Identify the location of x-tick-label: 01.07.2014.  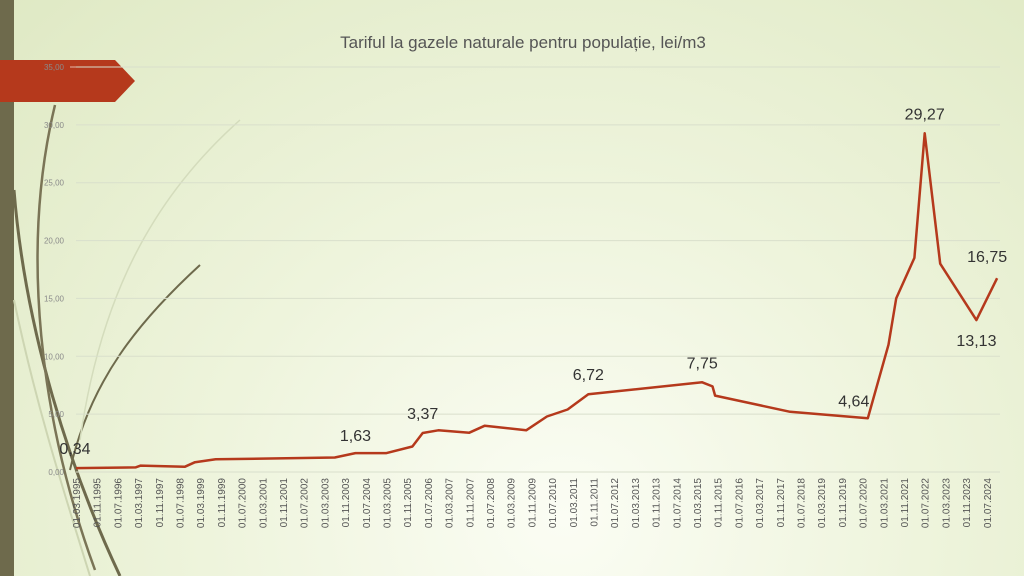
(677, 503).